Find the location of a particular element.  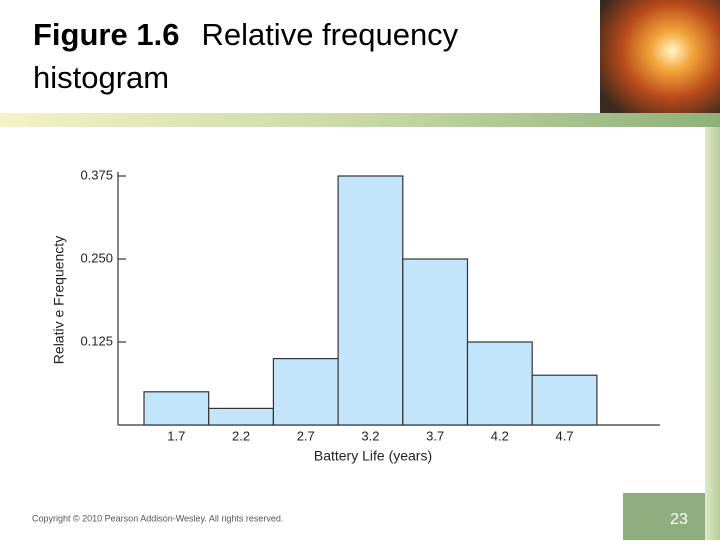

y-tick-label: 0.375 is located at coordinates (96, 174).